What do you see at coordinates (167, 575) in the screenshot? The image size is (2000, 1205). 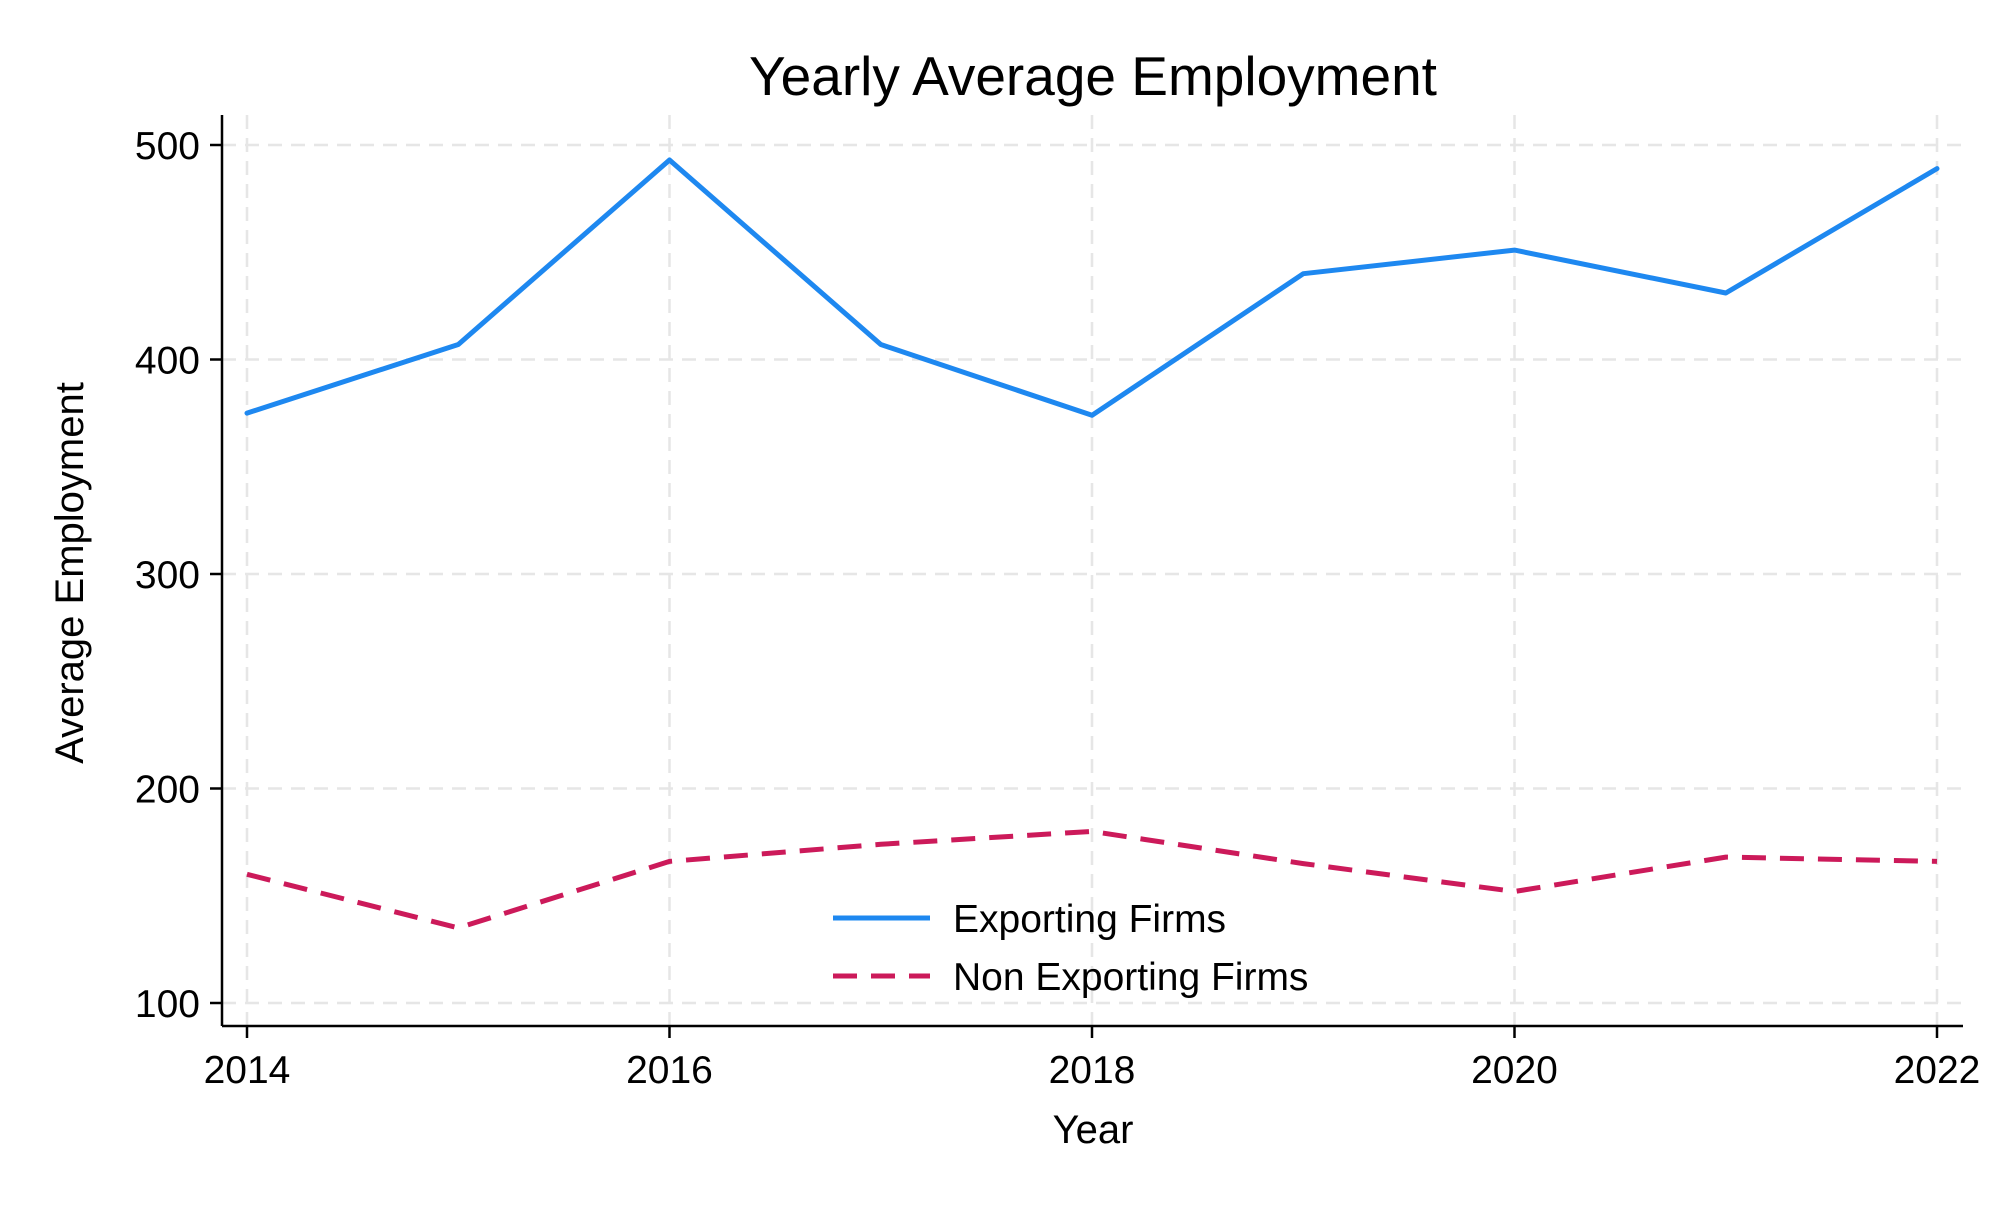 I see `y-tick-label-300: 300` at bounding box center [167, 575].